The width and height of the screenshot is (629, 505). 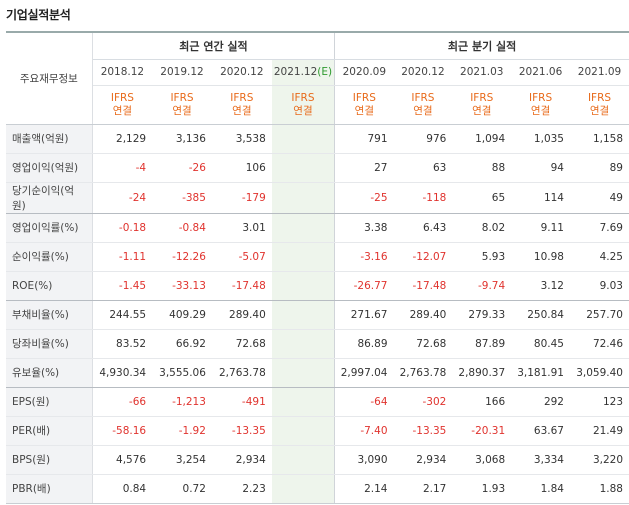 I want to click on row-header-label: 주요재무정보, so click(x=49, y=78).